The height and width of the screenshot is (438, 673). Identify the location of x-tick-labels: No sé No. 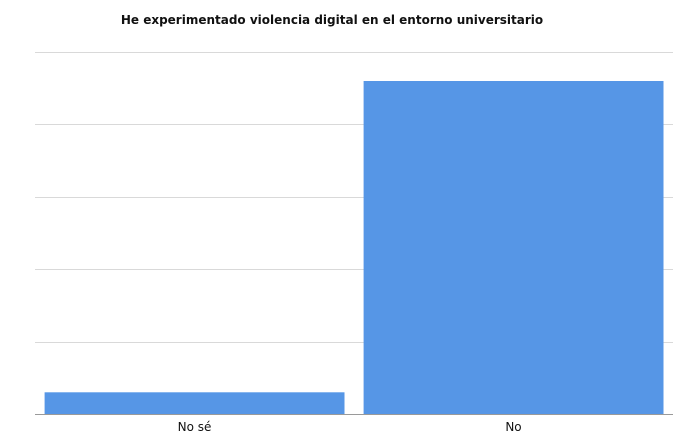
(350, 427).